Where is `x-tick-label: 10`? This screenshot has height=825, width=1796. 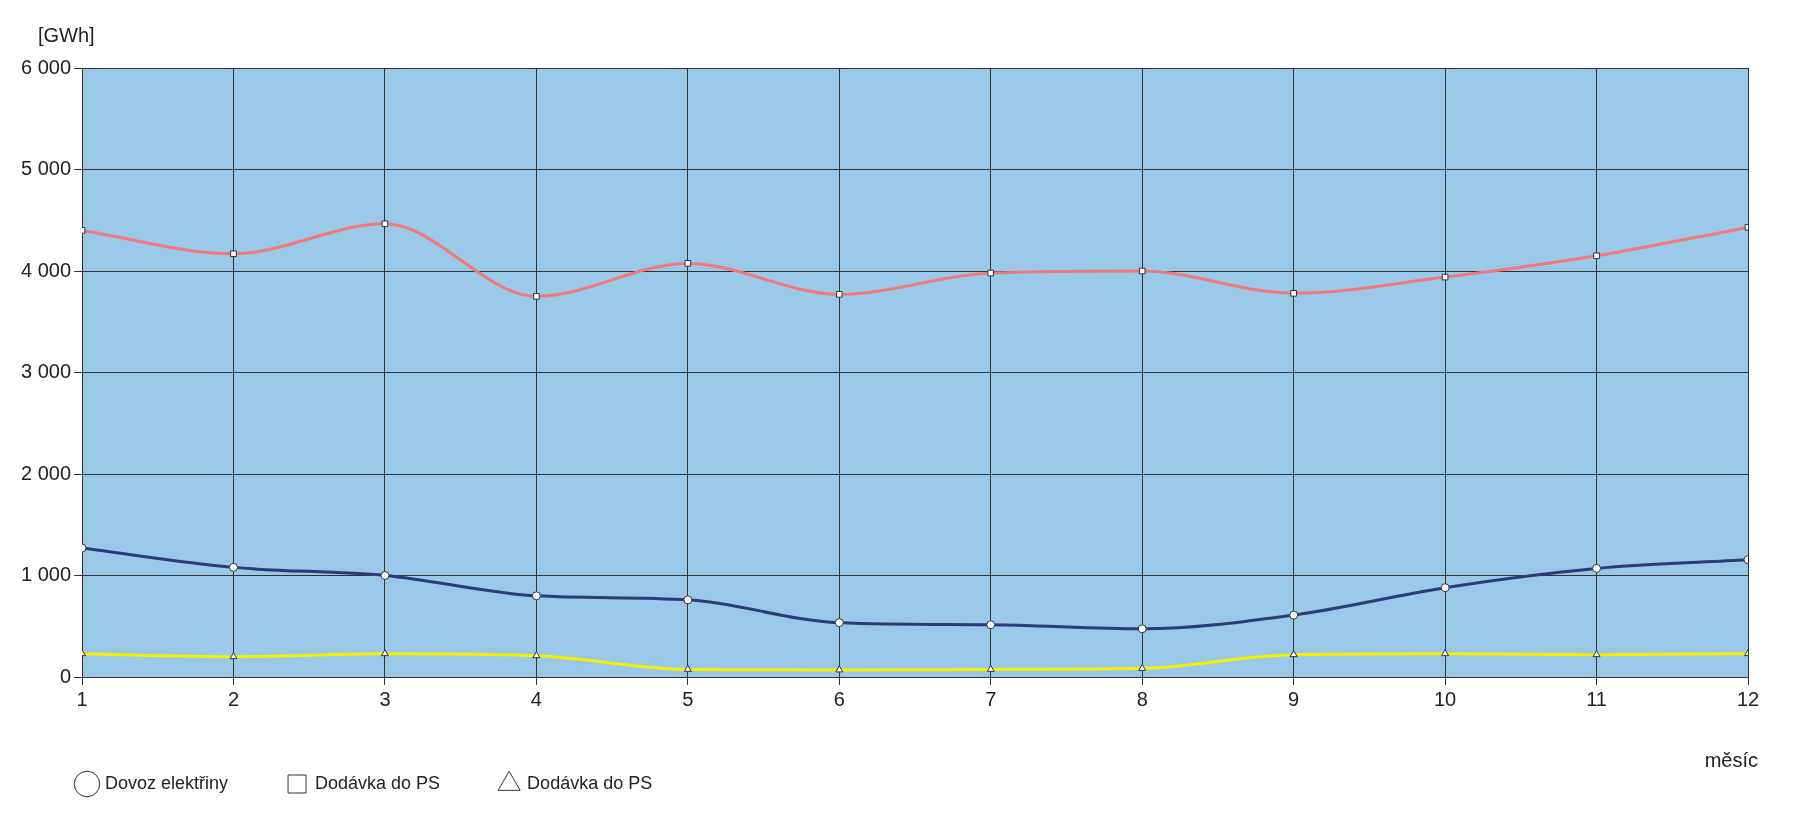 x-tick-label: 10 is located at coordinates (1445, 698).